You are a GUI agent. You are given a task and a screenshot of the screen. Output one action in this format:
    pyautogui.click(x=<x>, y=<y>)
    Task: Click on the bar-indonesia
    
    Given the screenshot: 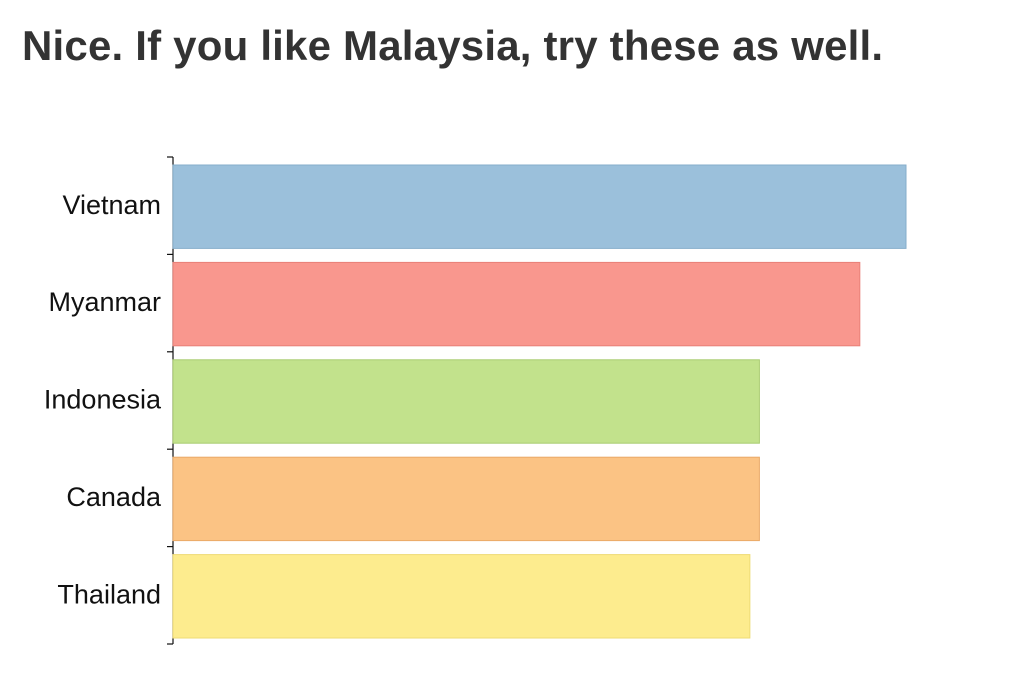 What is the action you would take?
    pyautogui.click(x=466, y=401)
    